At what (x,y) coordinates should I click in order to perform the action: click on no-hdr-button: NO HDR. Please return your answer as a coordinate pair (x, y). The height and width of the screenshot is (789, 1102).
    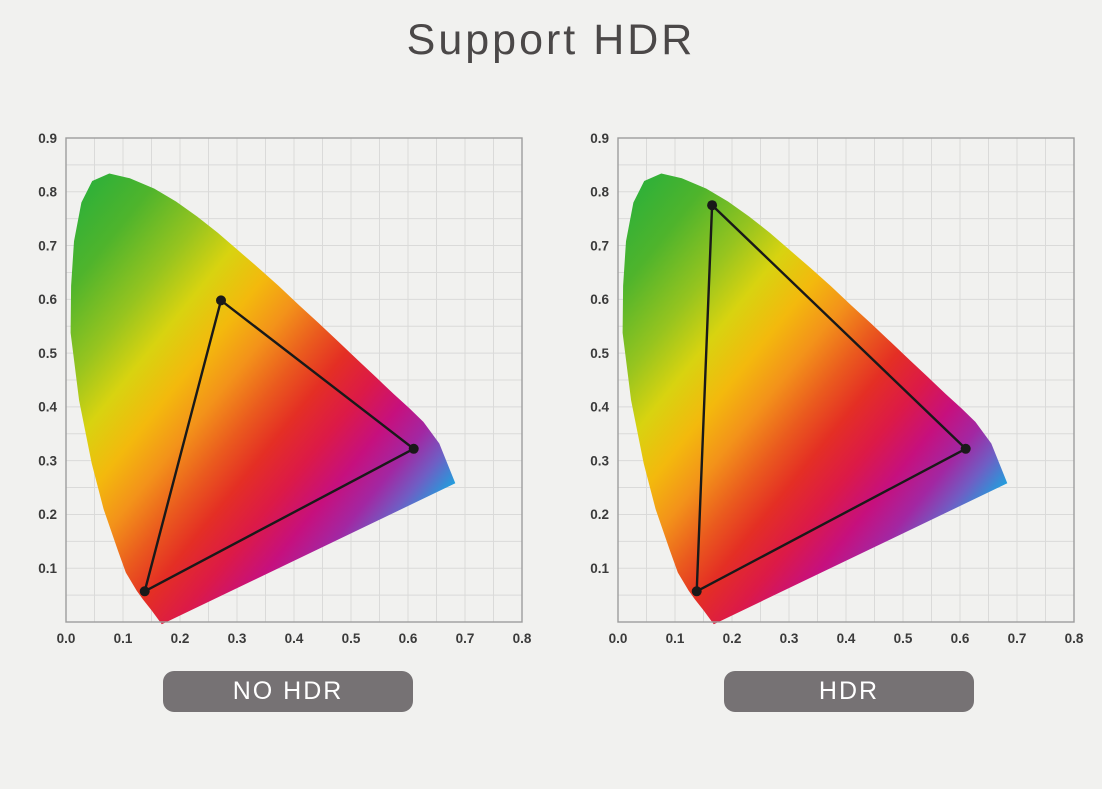
    Looking at the image, I should click on (288, 691).